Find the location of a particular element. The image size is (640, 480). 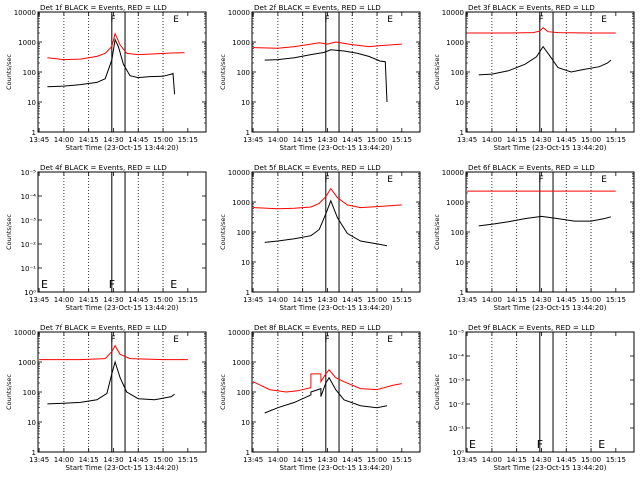

chart-title: Det 9f BLACK = Events, RED = LLD is located at coordinates (531, 327).